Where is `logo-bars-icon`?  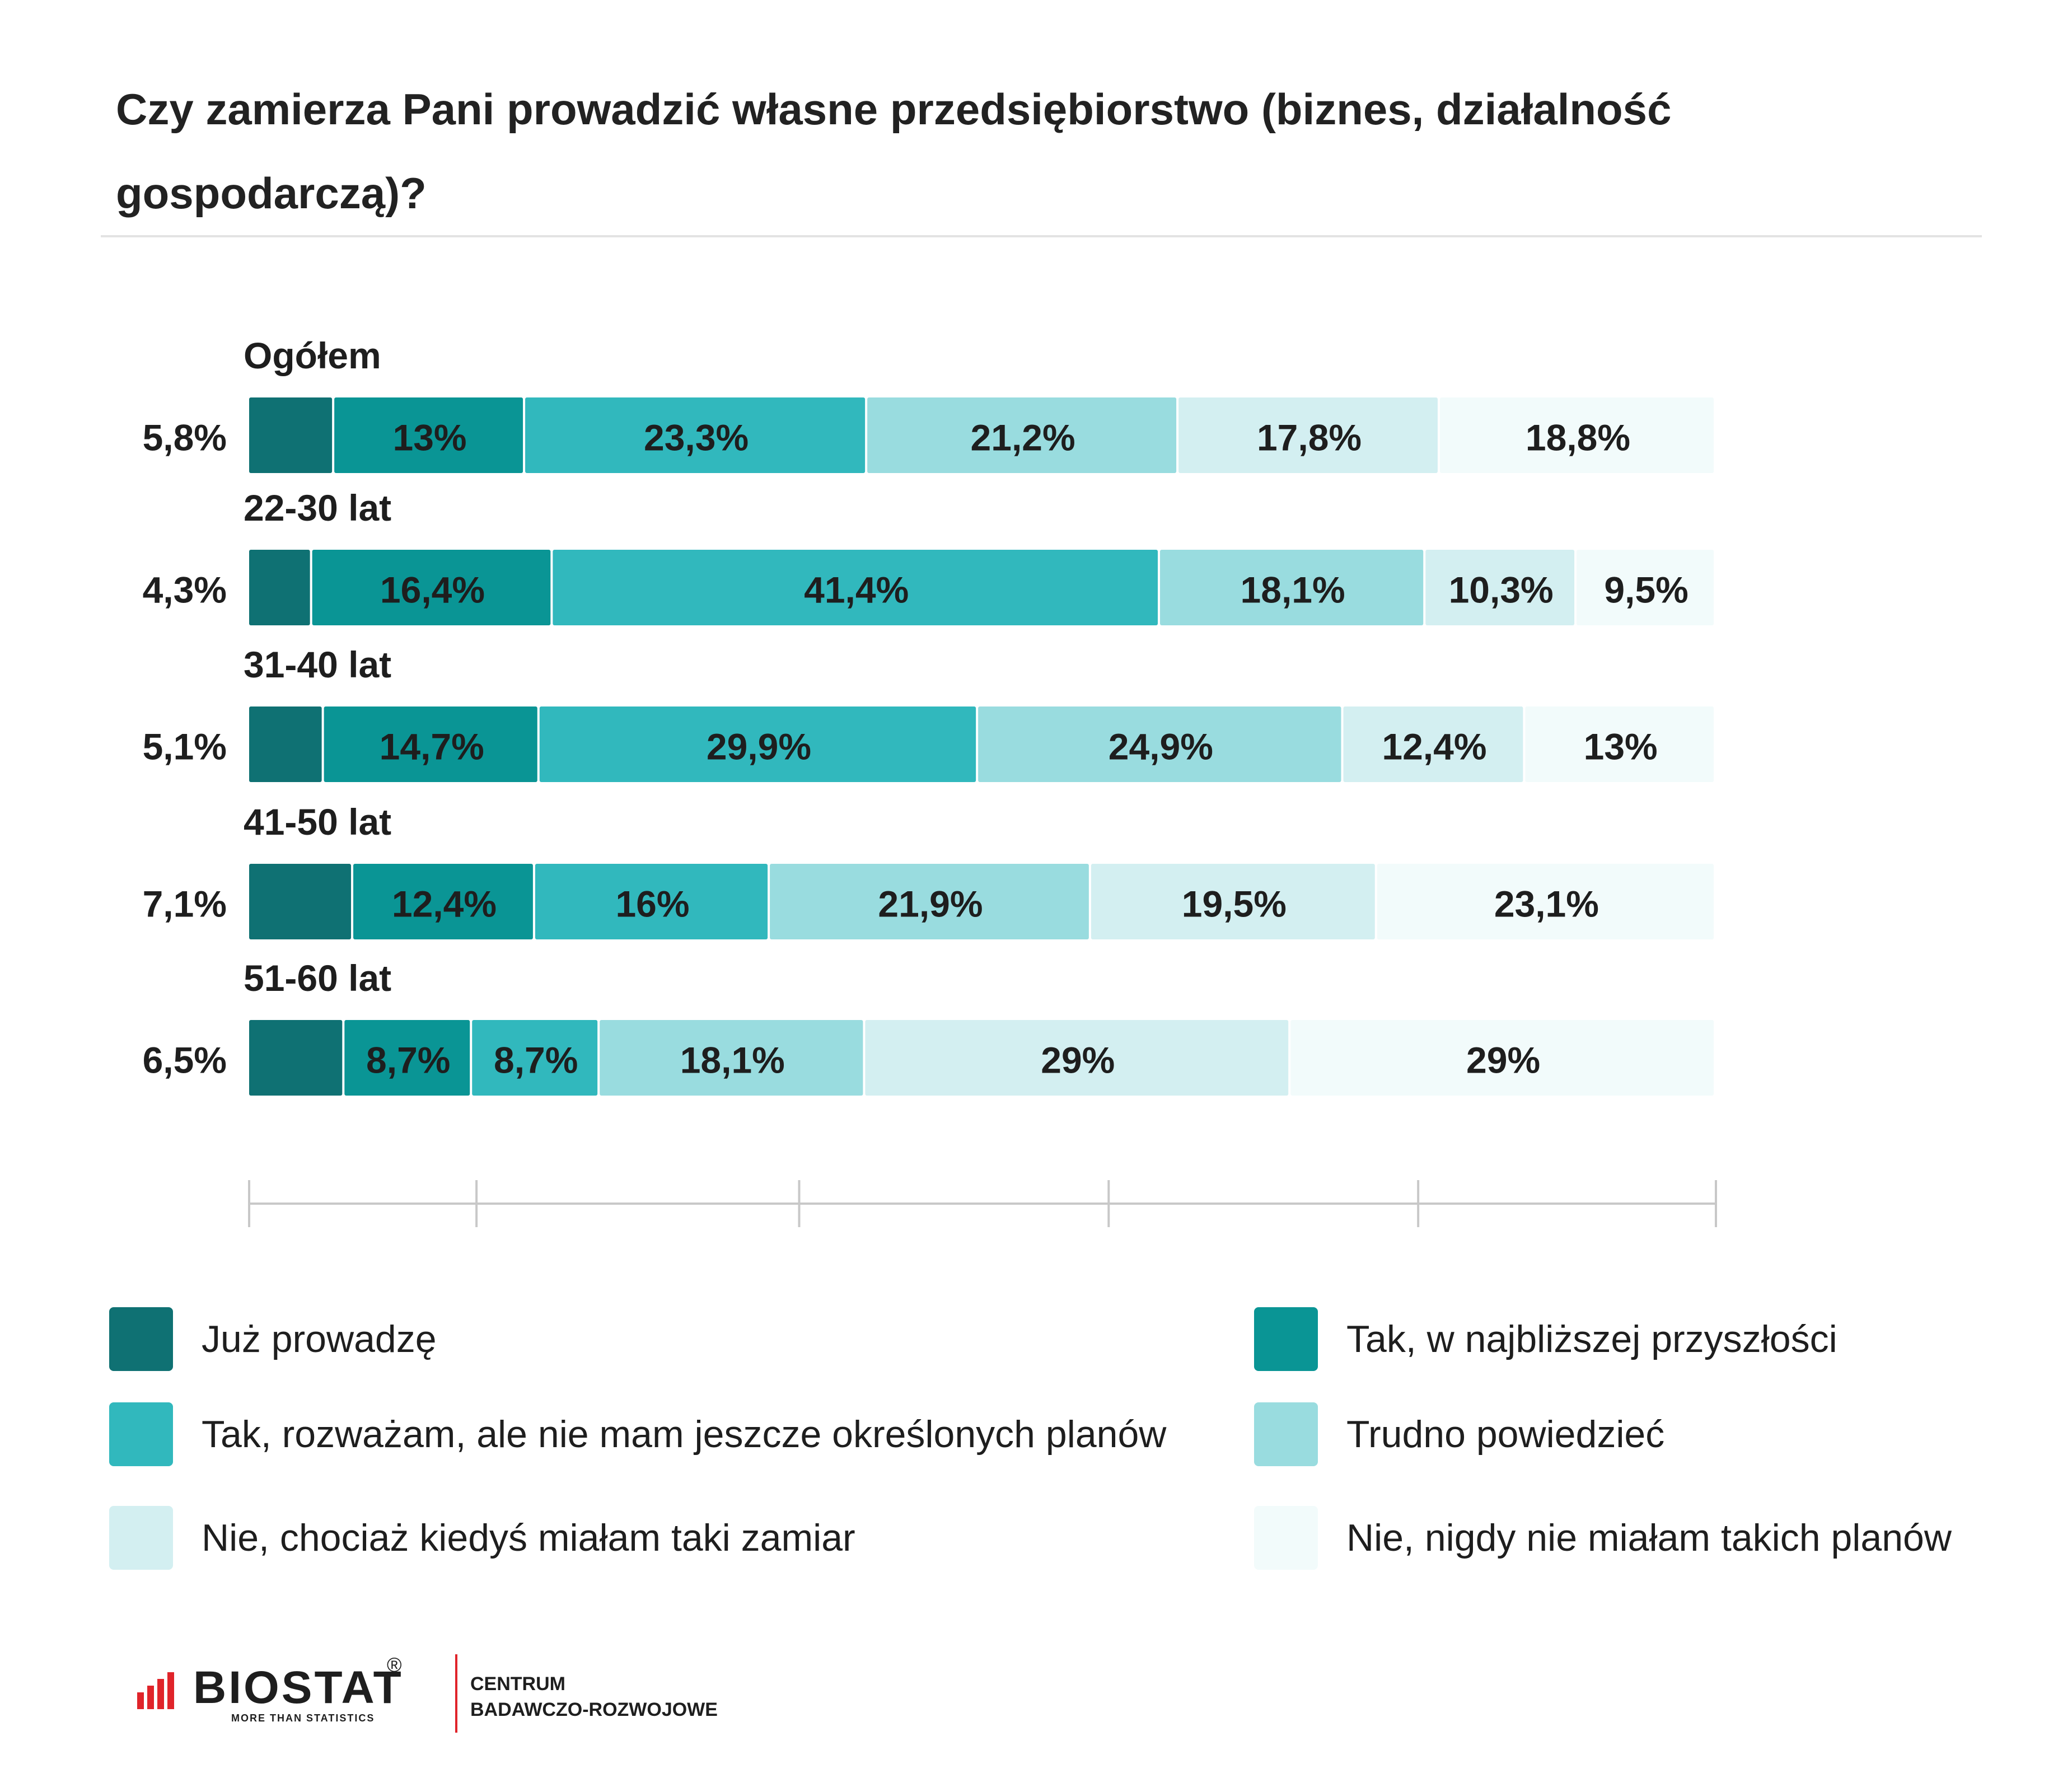
logo-bars-icon is located at coordinates (155, 1691).